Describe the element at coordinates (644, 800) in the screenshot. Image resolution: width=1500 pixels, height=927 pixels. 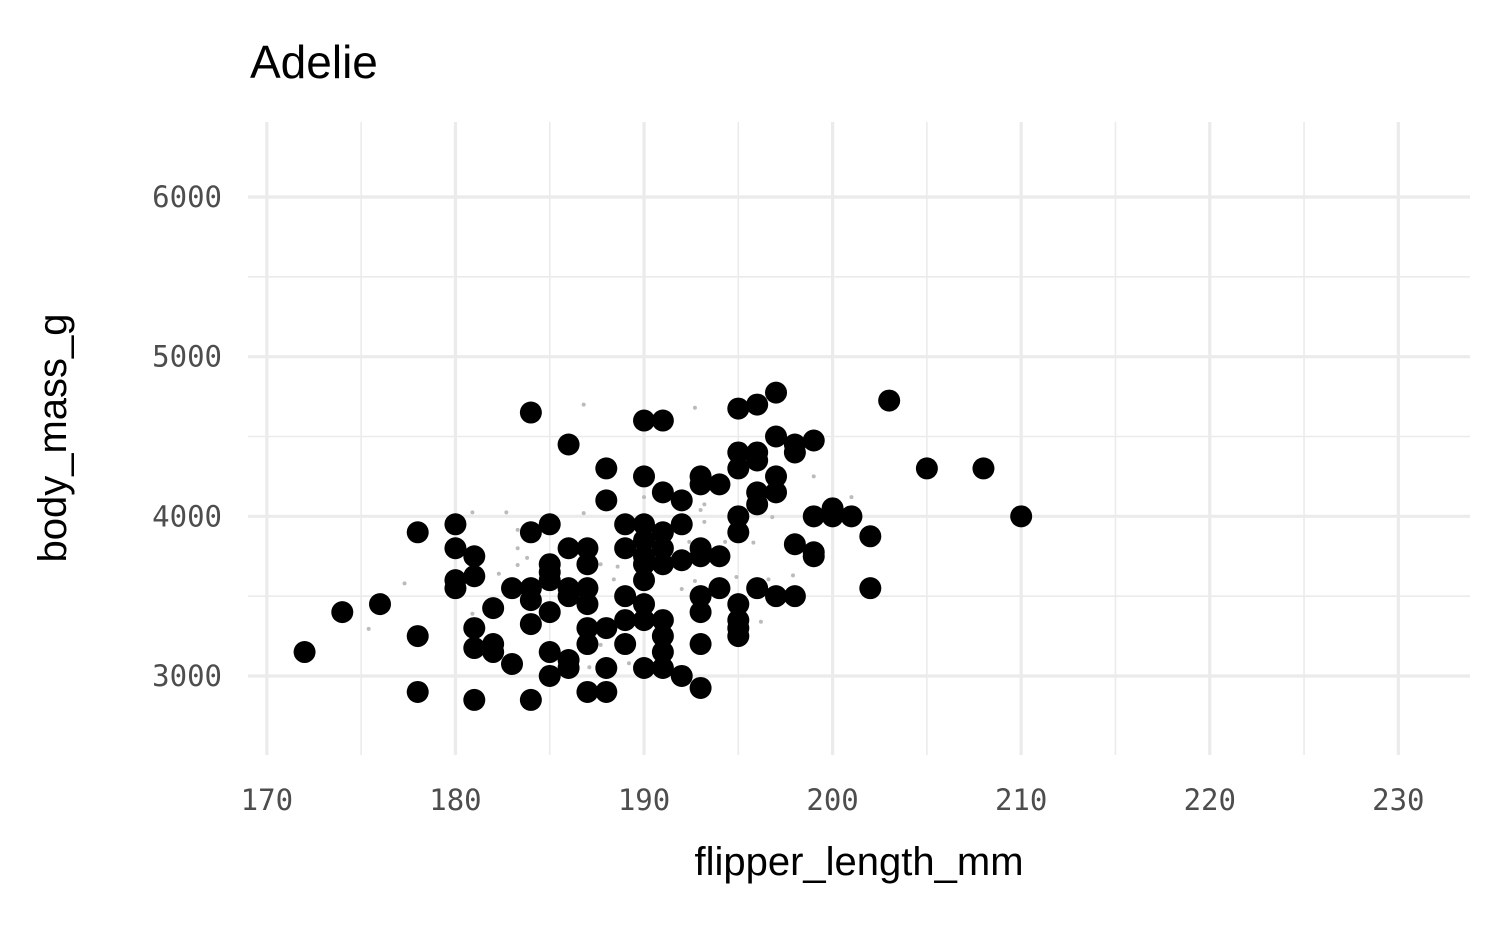
I see `x-tick-label: 190` at that location.